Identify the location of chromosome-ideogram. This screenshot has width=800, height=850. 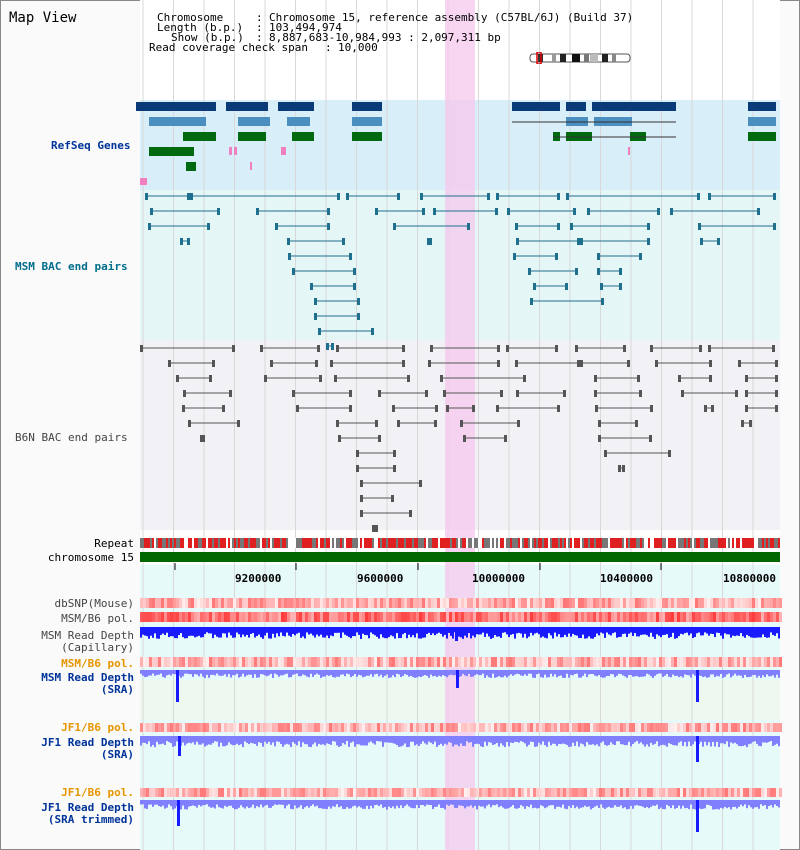
(581, 58).